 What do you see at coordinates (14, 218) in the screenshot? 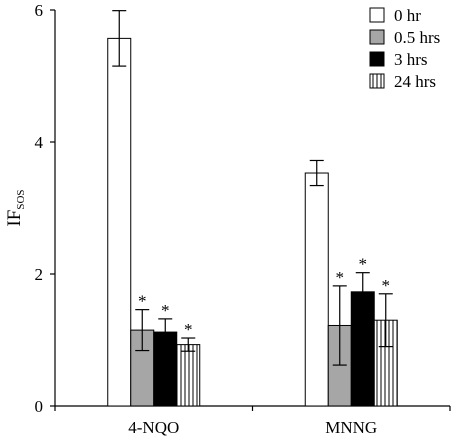
I see `y-axis-title-main: IF` at bounding box center [14, 218].